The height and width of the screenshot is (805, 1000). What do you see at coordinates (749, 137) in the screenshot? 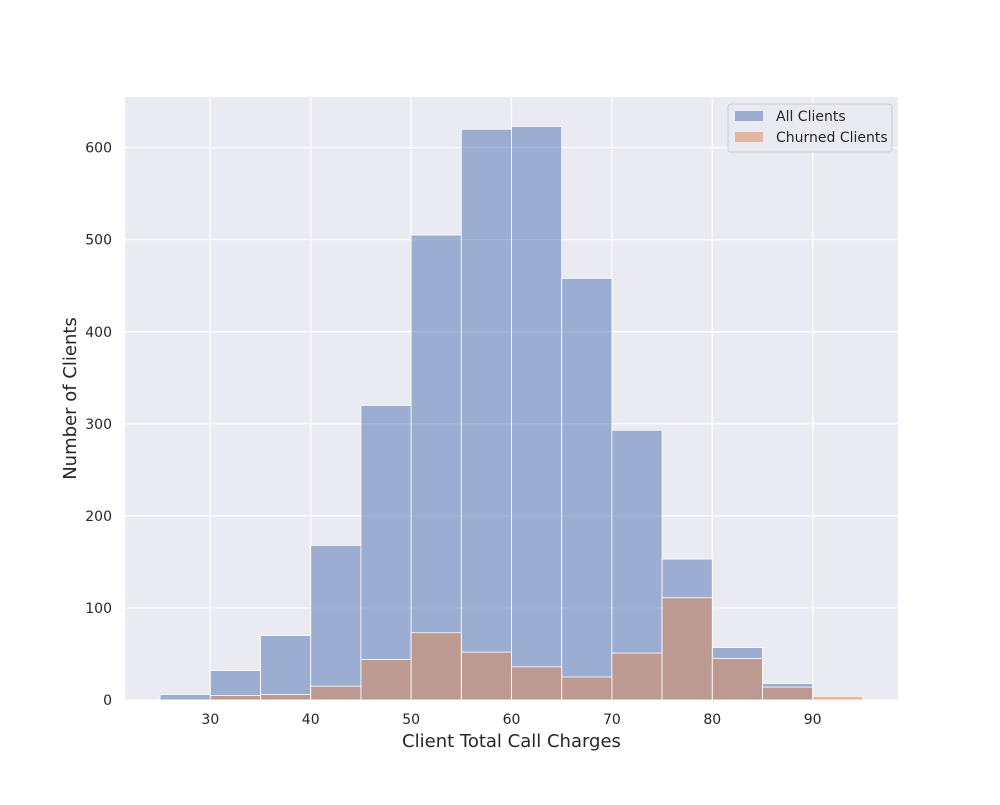
I see `legend-swatch-churned-clients` at bounding box center [749, 137].